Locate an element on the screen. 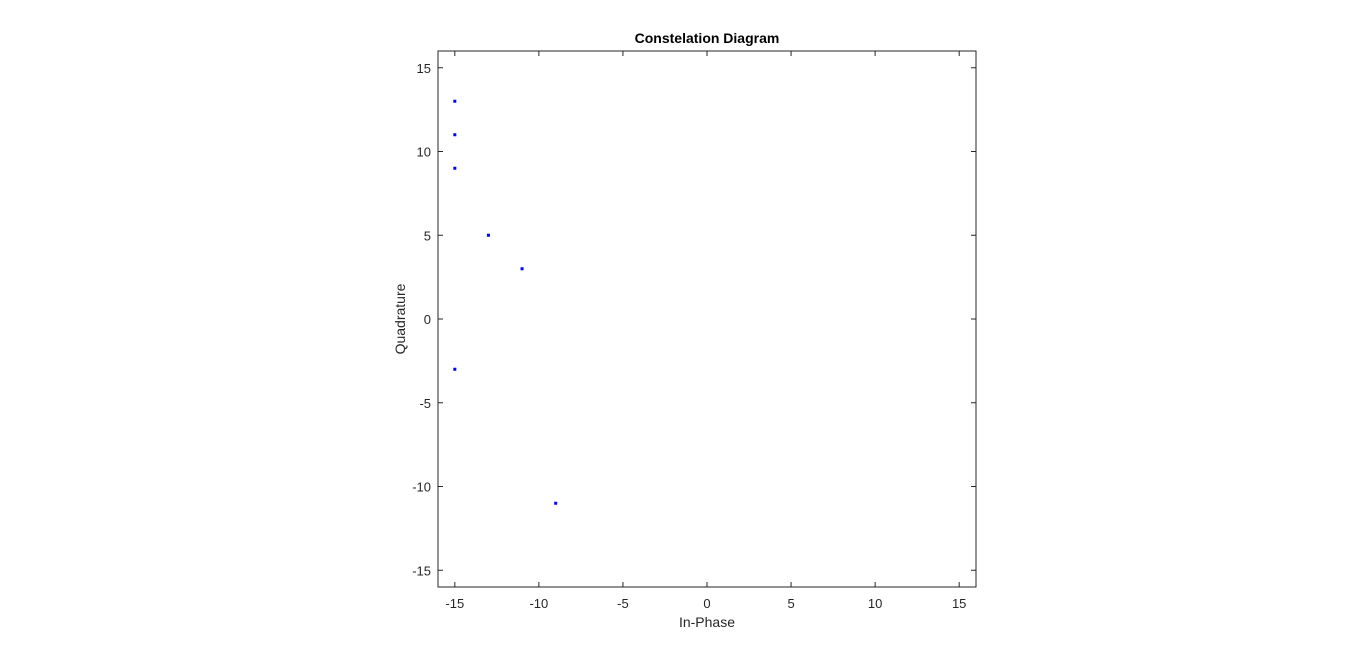 The image size is (1366, 661). y-tick-label: 15 is located at coordinates (424, 68).